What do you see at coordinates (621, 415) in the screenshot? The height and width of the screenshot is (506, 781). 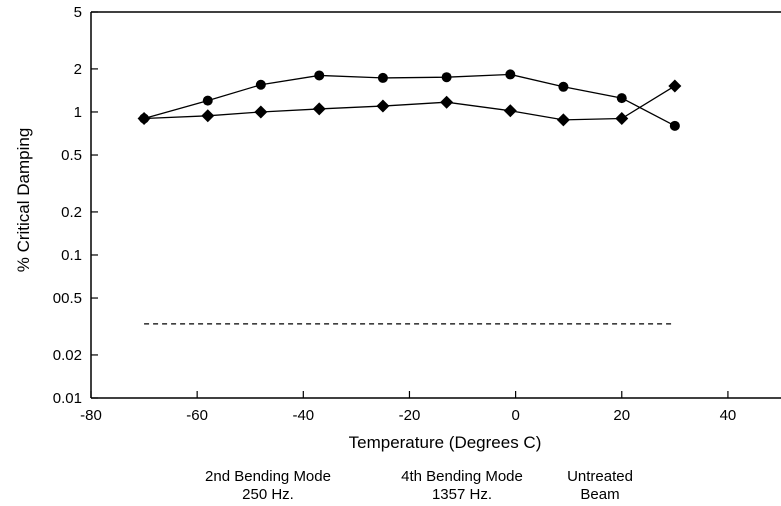 I see `x-tick-label: 20` at bounding box center [621, 415].